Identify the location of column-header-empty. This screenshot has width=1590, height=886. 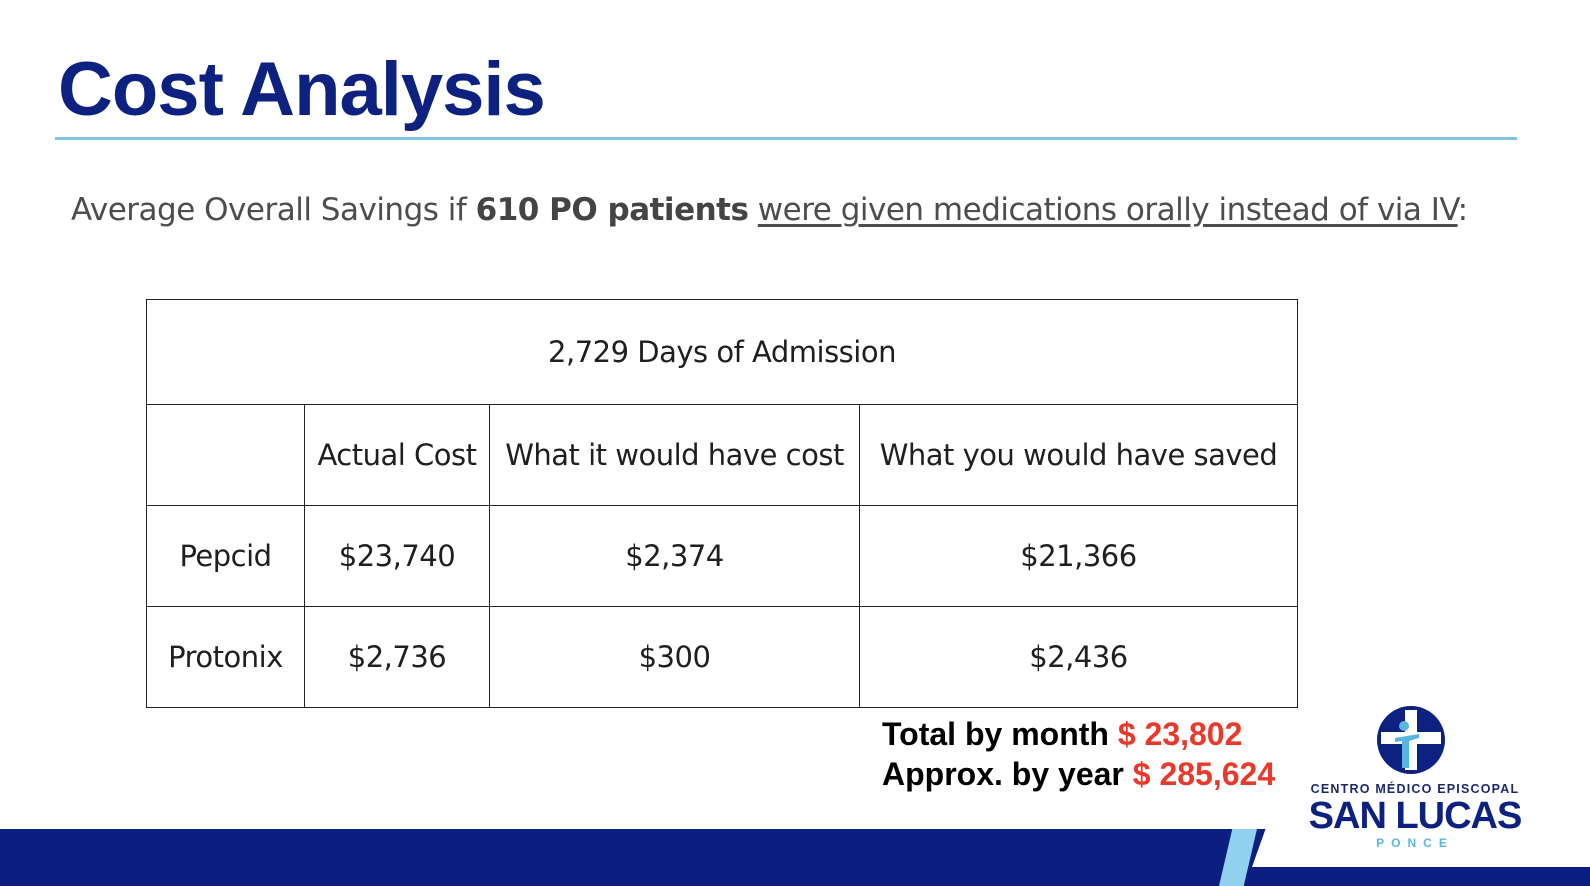
(225, 455).